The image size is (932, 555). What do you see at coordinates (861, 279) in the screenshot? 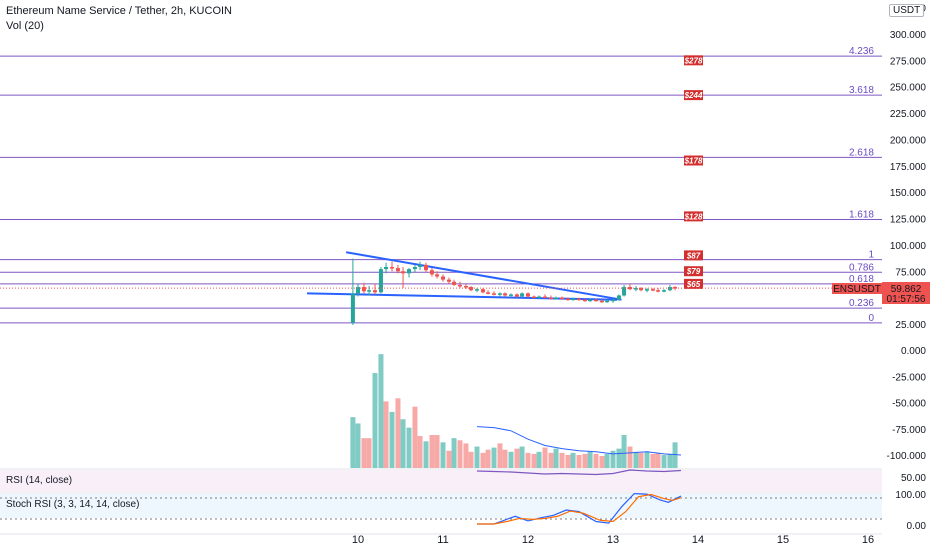
I see `fib-level-label: 0.618` at bounding box center [861, 279].